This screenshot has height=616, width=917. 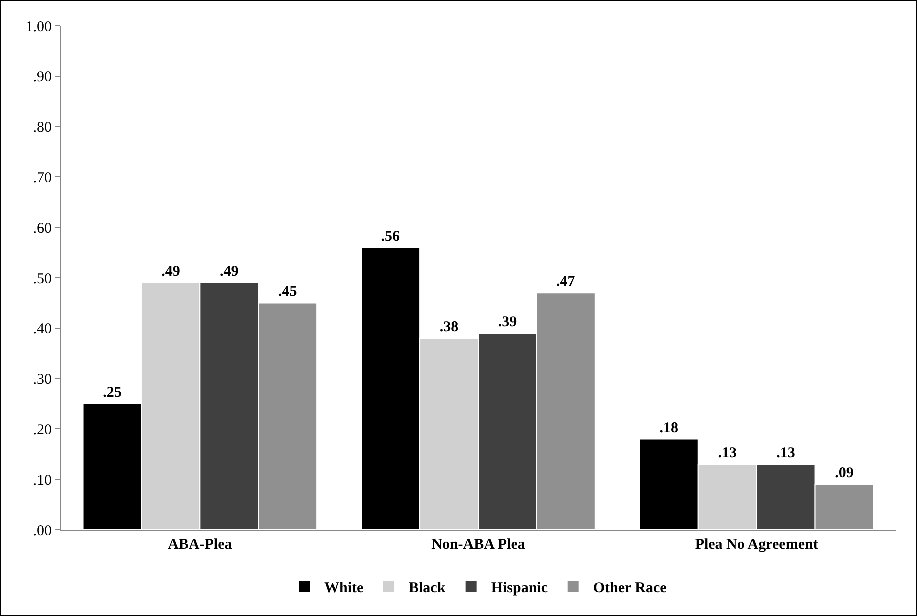 I want to click on y-tick-label: .00, so click(x=42, y=531).